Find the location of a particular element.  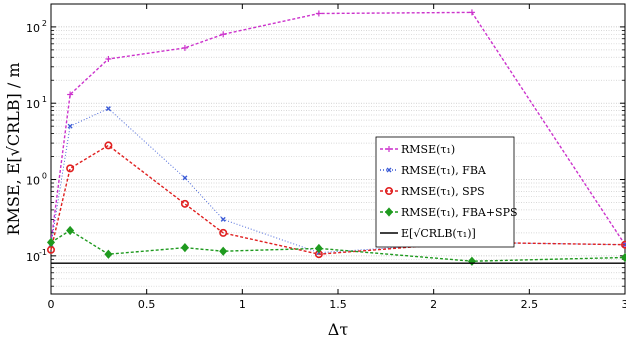

x-axis-label: Δτ is located at coordinates (338, 329).